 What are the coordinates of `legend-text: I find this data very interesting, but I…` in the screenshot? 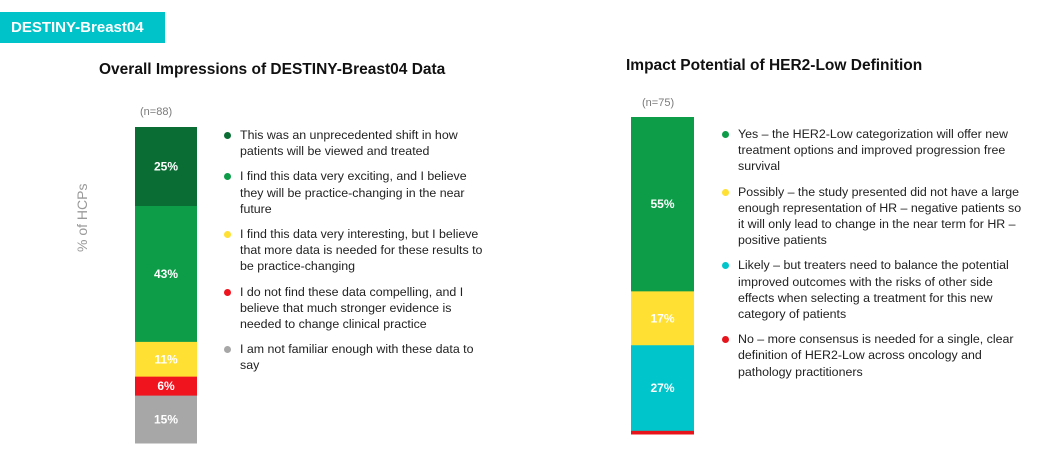 It's located at (361, 250).